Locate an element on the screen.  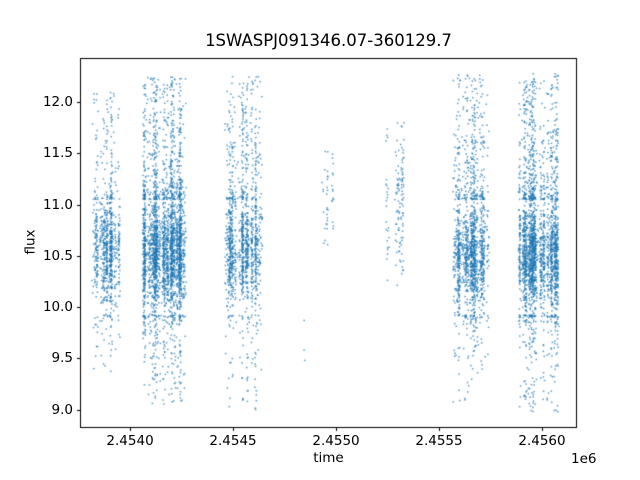
chart-title: 1SWASPJ091346.07-360129.7 is located at coordinates (328, 40).